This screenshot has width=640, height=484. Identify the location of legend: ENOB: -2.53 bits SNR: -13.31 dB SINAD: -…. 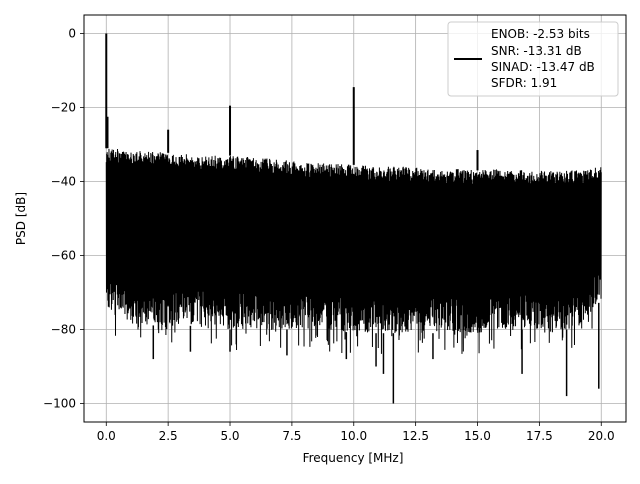
(533, 59).